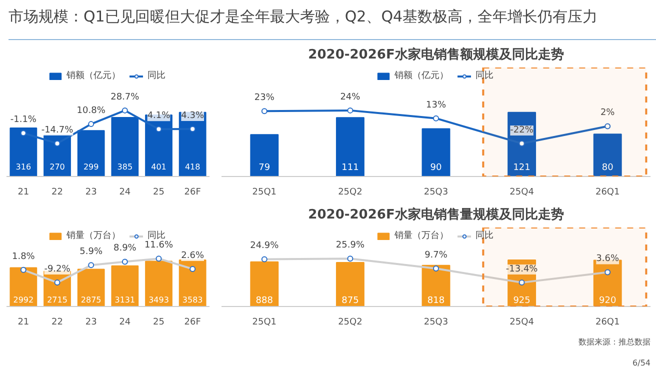 The height and width of the screenshot is (373, 656). I want to click on data-label: 385, so click(125, 167).